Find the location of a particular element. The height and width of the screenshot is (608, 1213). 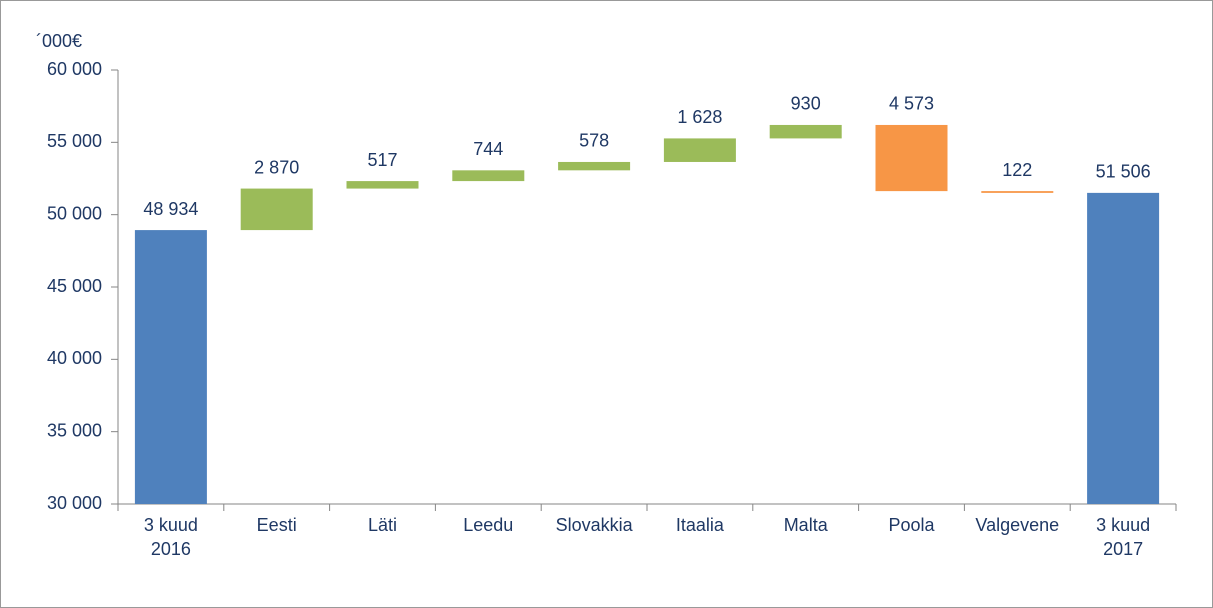

y-tick-label: 40 000 is located at coordinates (74, 358).